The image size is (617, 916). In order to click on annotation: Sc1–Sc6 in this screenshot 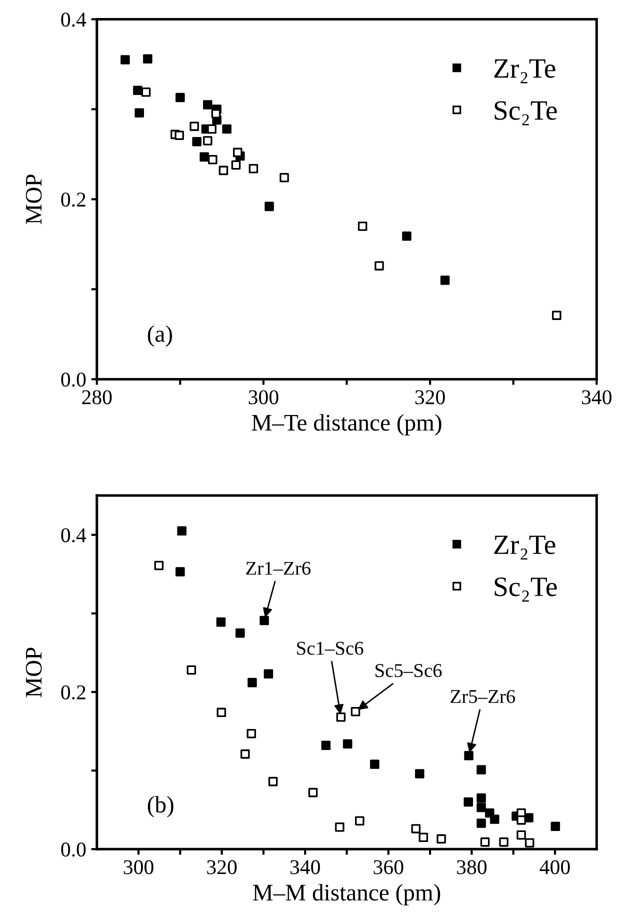, I will do `click(330, 648)`.